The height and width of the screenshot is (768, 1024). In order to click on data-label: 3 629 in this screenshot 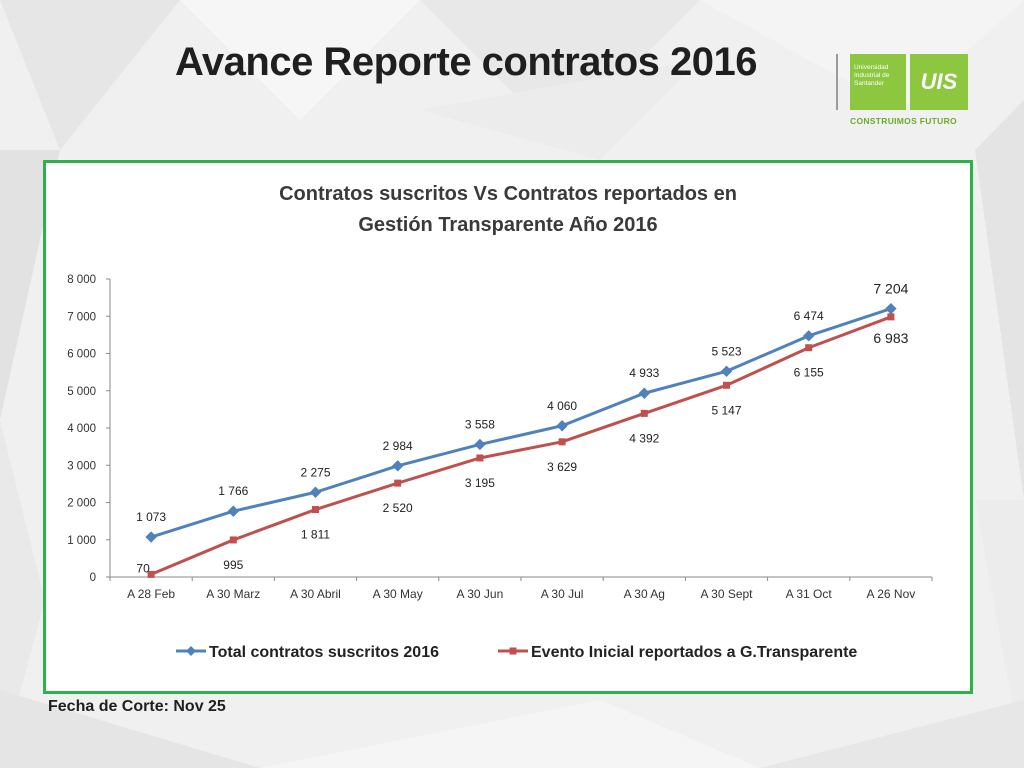, I will do `click(562, 467)`.